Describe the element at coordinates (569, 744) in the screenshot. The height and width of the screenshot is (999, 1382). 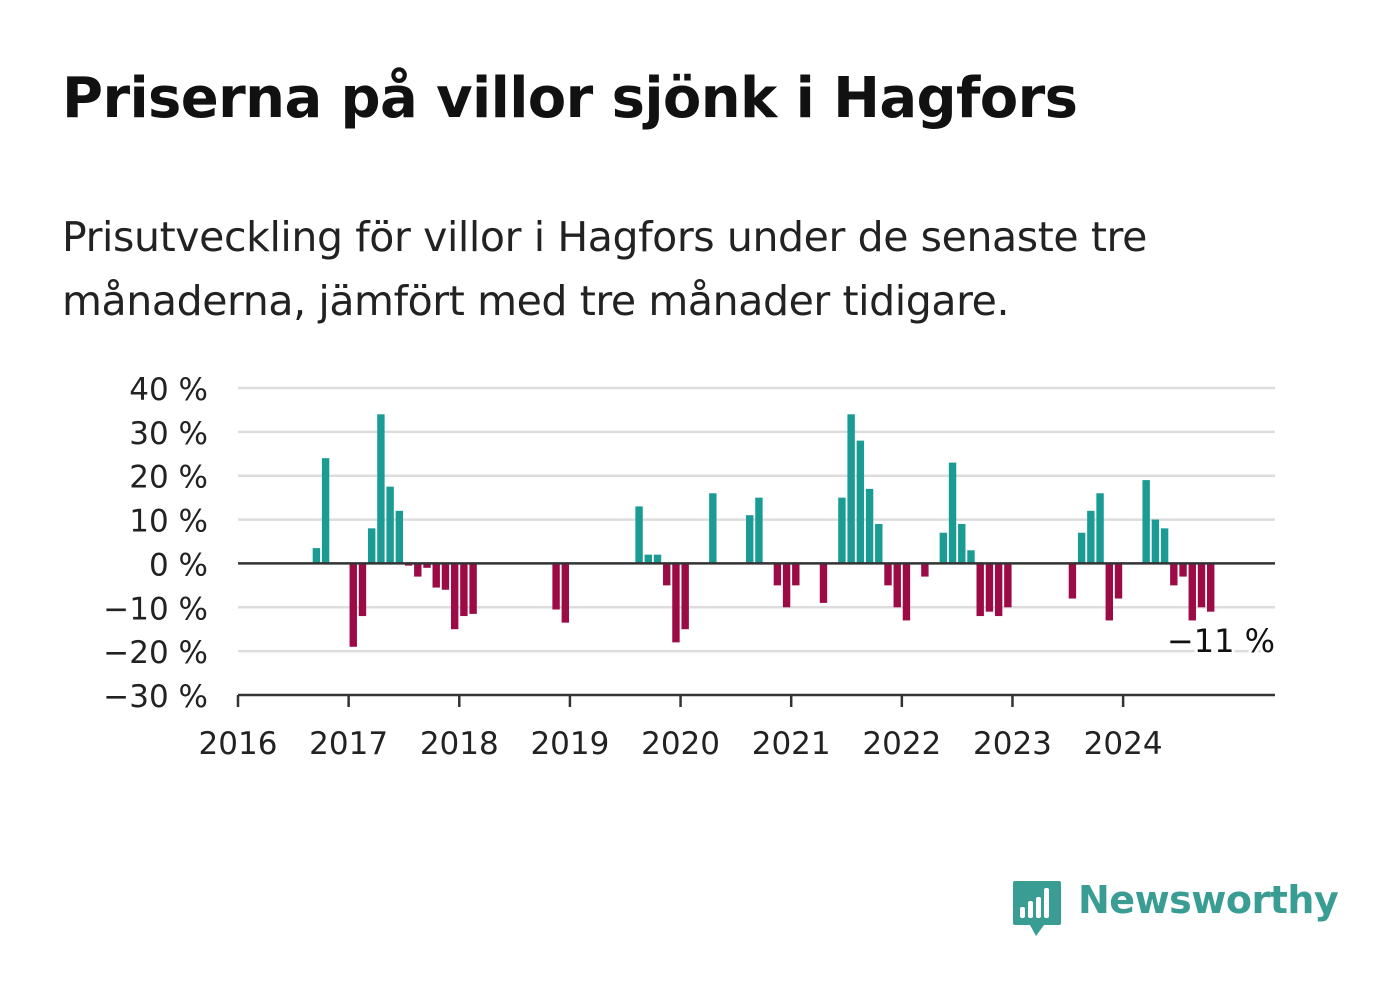
I see `x-tick-label: 2019` at that location.